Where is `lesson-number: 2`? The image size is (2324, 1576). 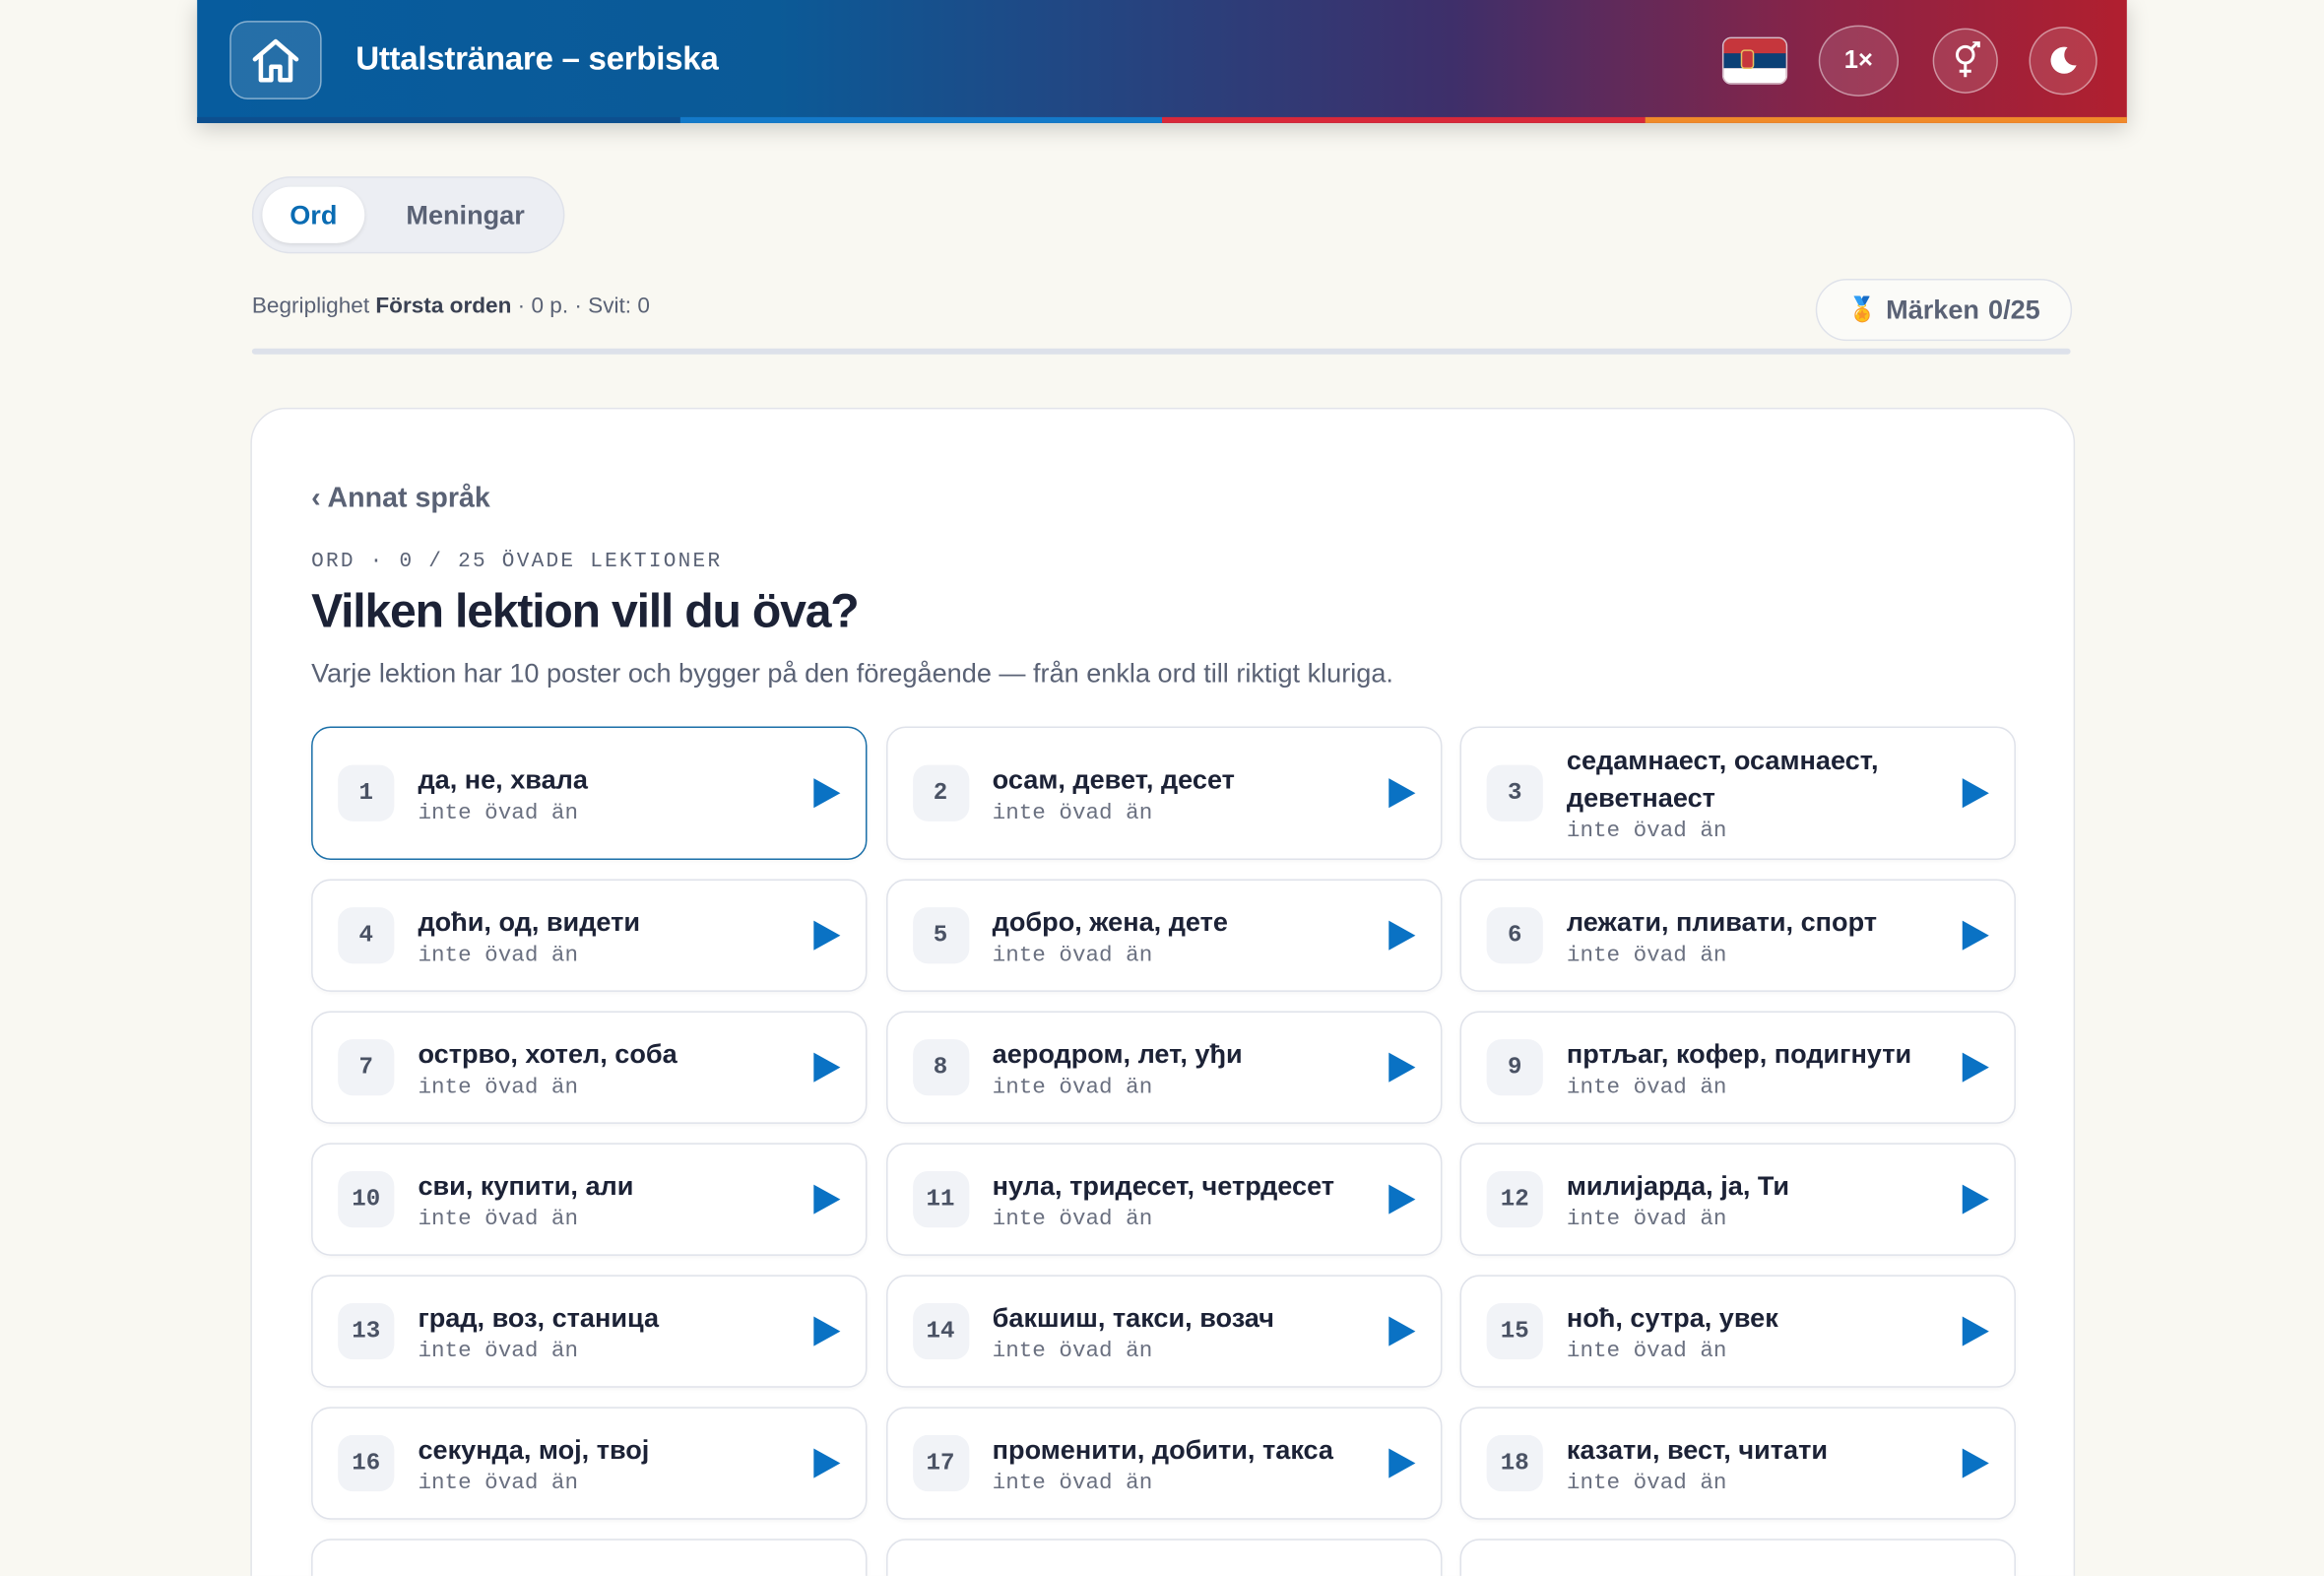 lesson-number: 2 is located at coordinates (941, 792).